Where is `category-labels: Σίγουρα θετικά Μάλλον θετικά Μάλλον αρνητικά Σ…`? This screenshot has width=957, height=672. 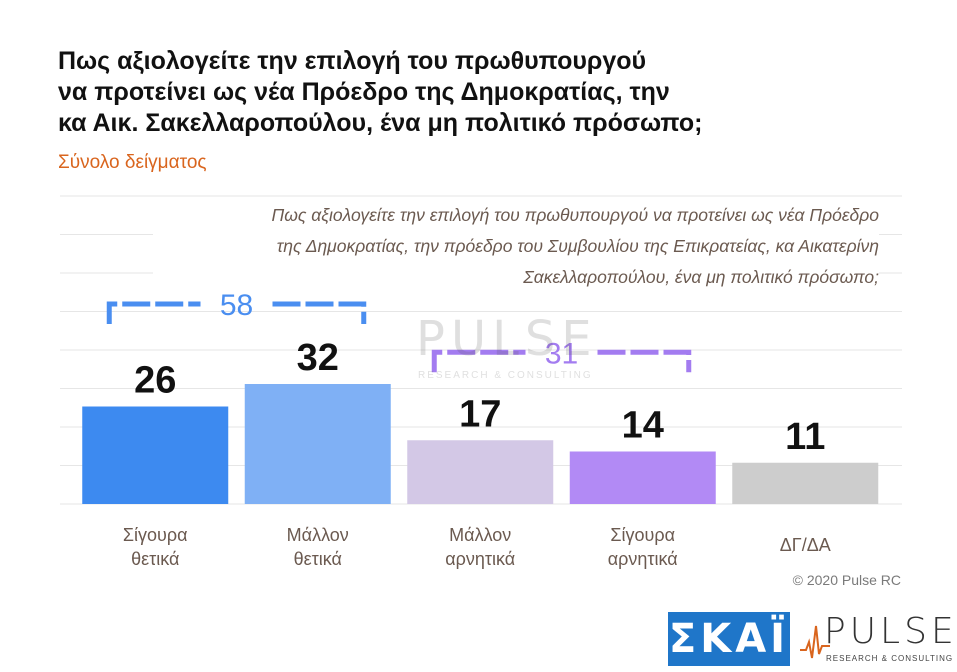 category-labels: Σίγουρα θετικά Μάλλον θετικά Μάλλον αρνητικά Σ… is located at coordinates (477, 547).